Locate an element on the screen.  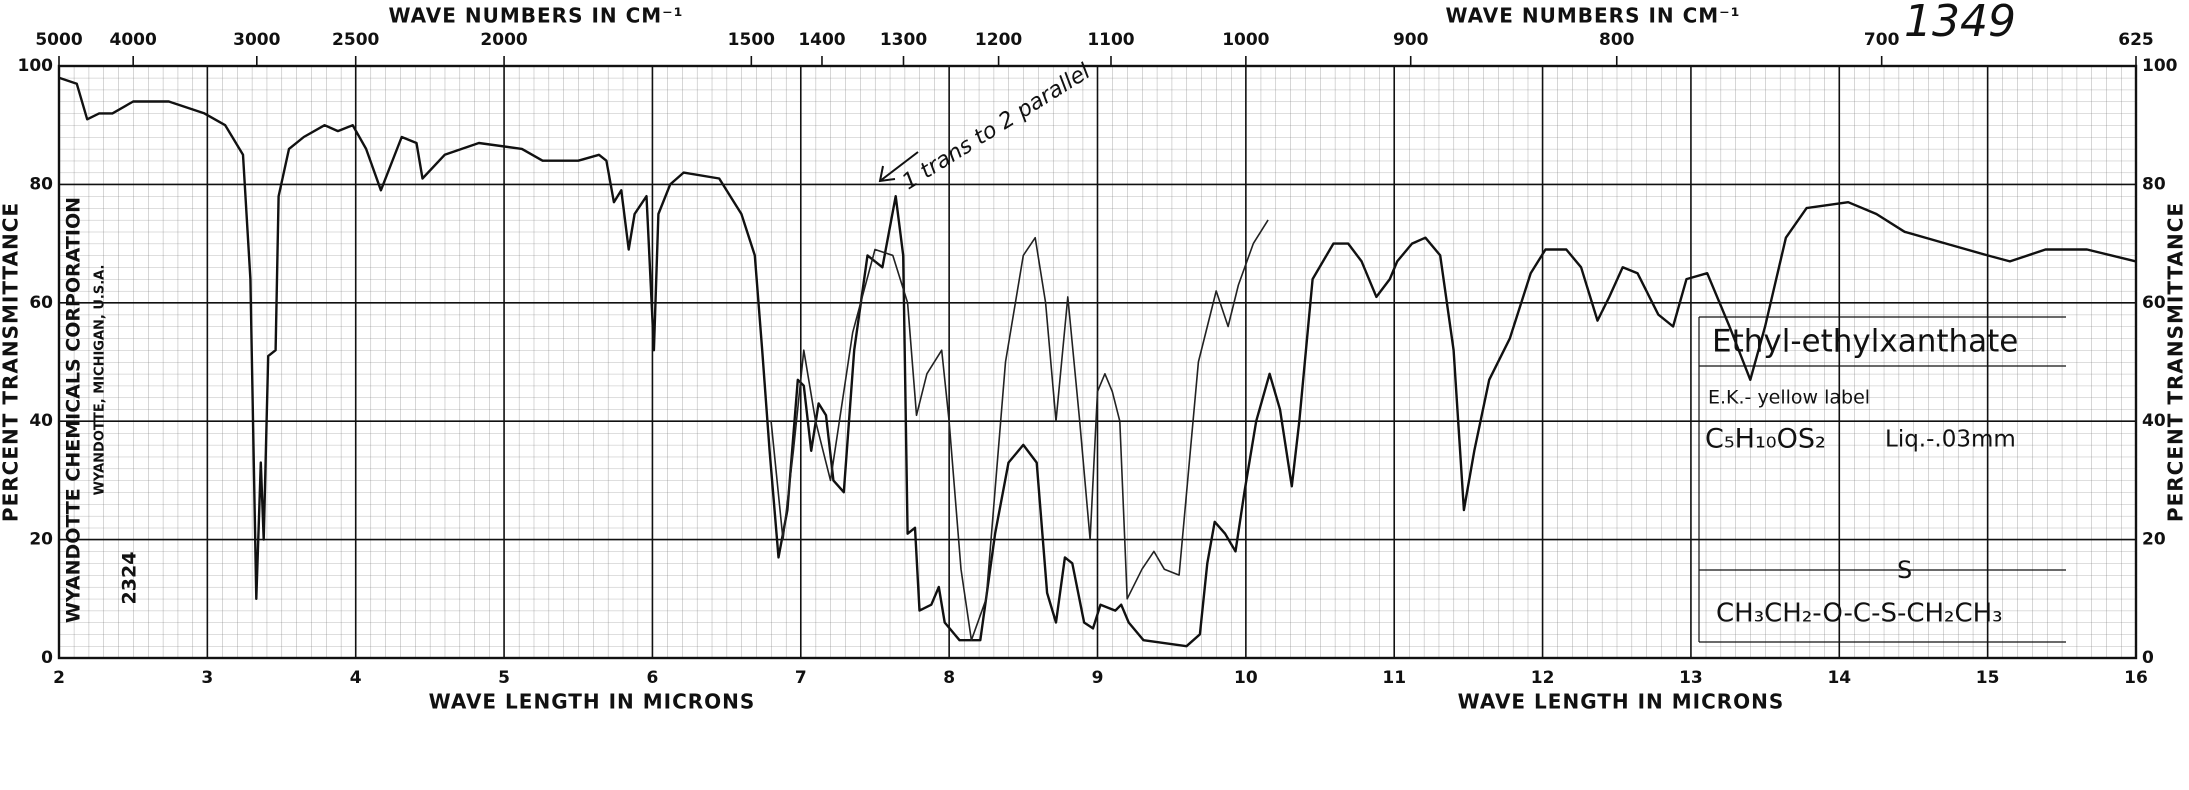
x-tick-label: 12 is located at coordinates (1543, 678).